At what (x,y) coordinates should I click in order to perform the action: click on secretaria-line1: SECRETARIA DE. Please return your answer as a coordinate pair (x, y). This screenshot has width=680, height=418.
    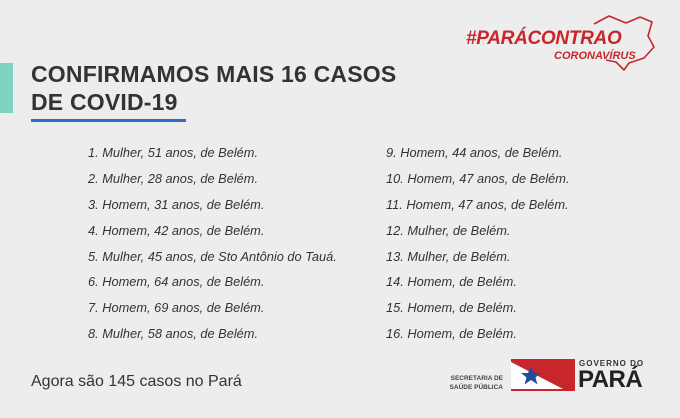
    Looking at the image, I should click on (476, 378).